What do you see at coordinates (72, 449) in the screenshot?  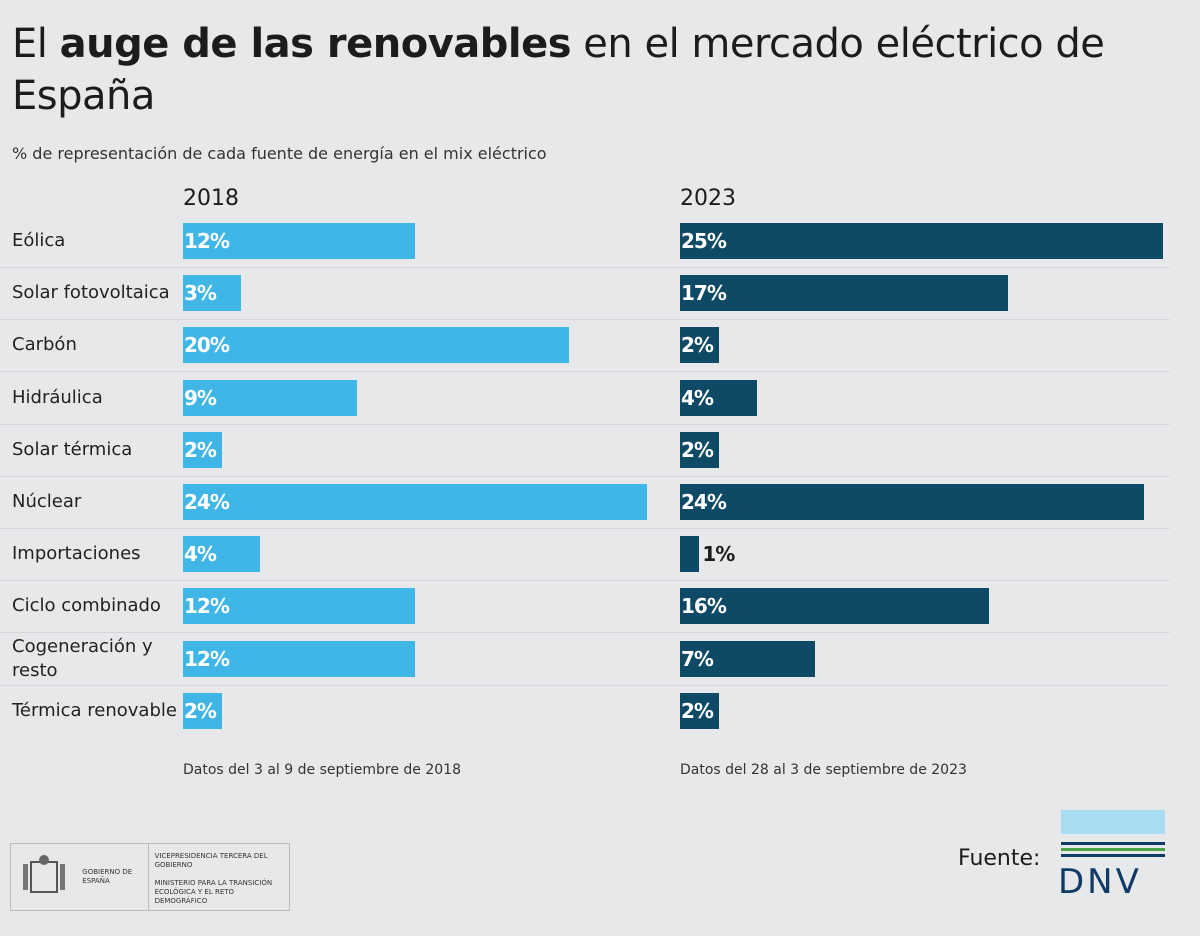 I see `category-label: Solar térmica` at bounding box center [72, 449].